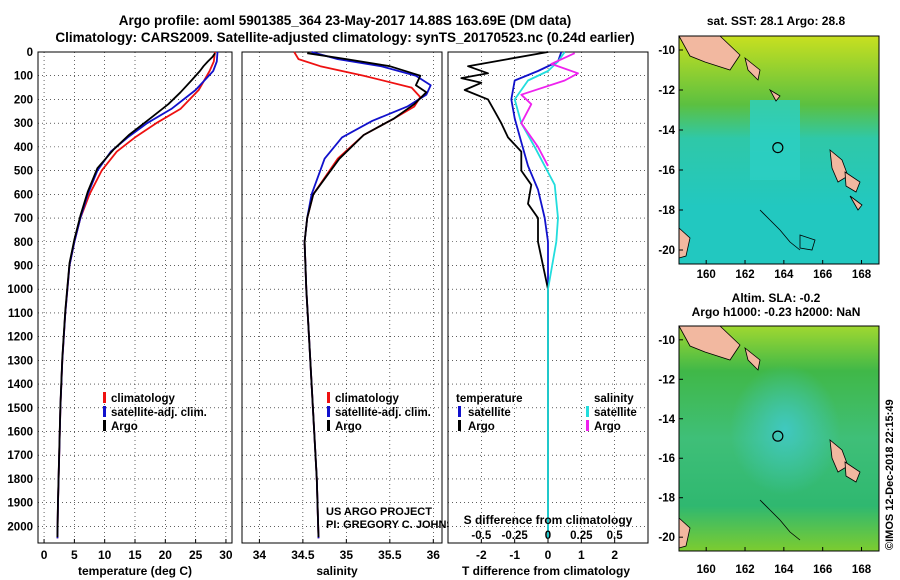 The width and height of the screenshot is (900, 580). Describe the element at coordinates (23, 148) in the screenshot. I see `depth-tick-label: 400` at that location.